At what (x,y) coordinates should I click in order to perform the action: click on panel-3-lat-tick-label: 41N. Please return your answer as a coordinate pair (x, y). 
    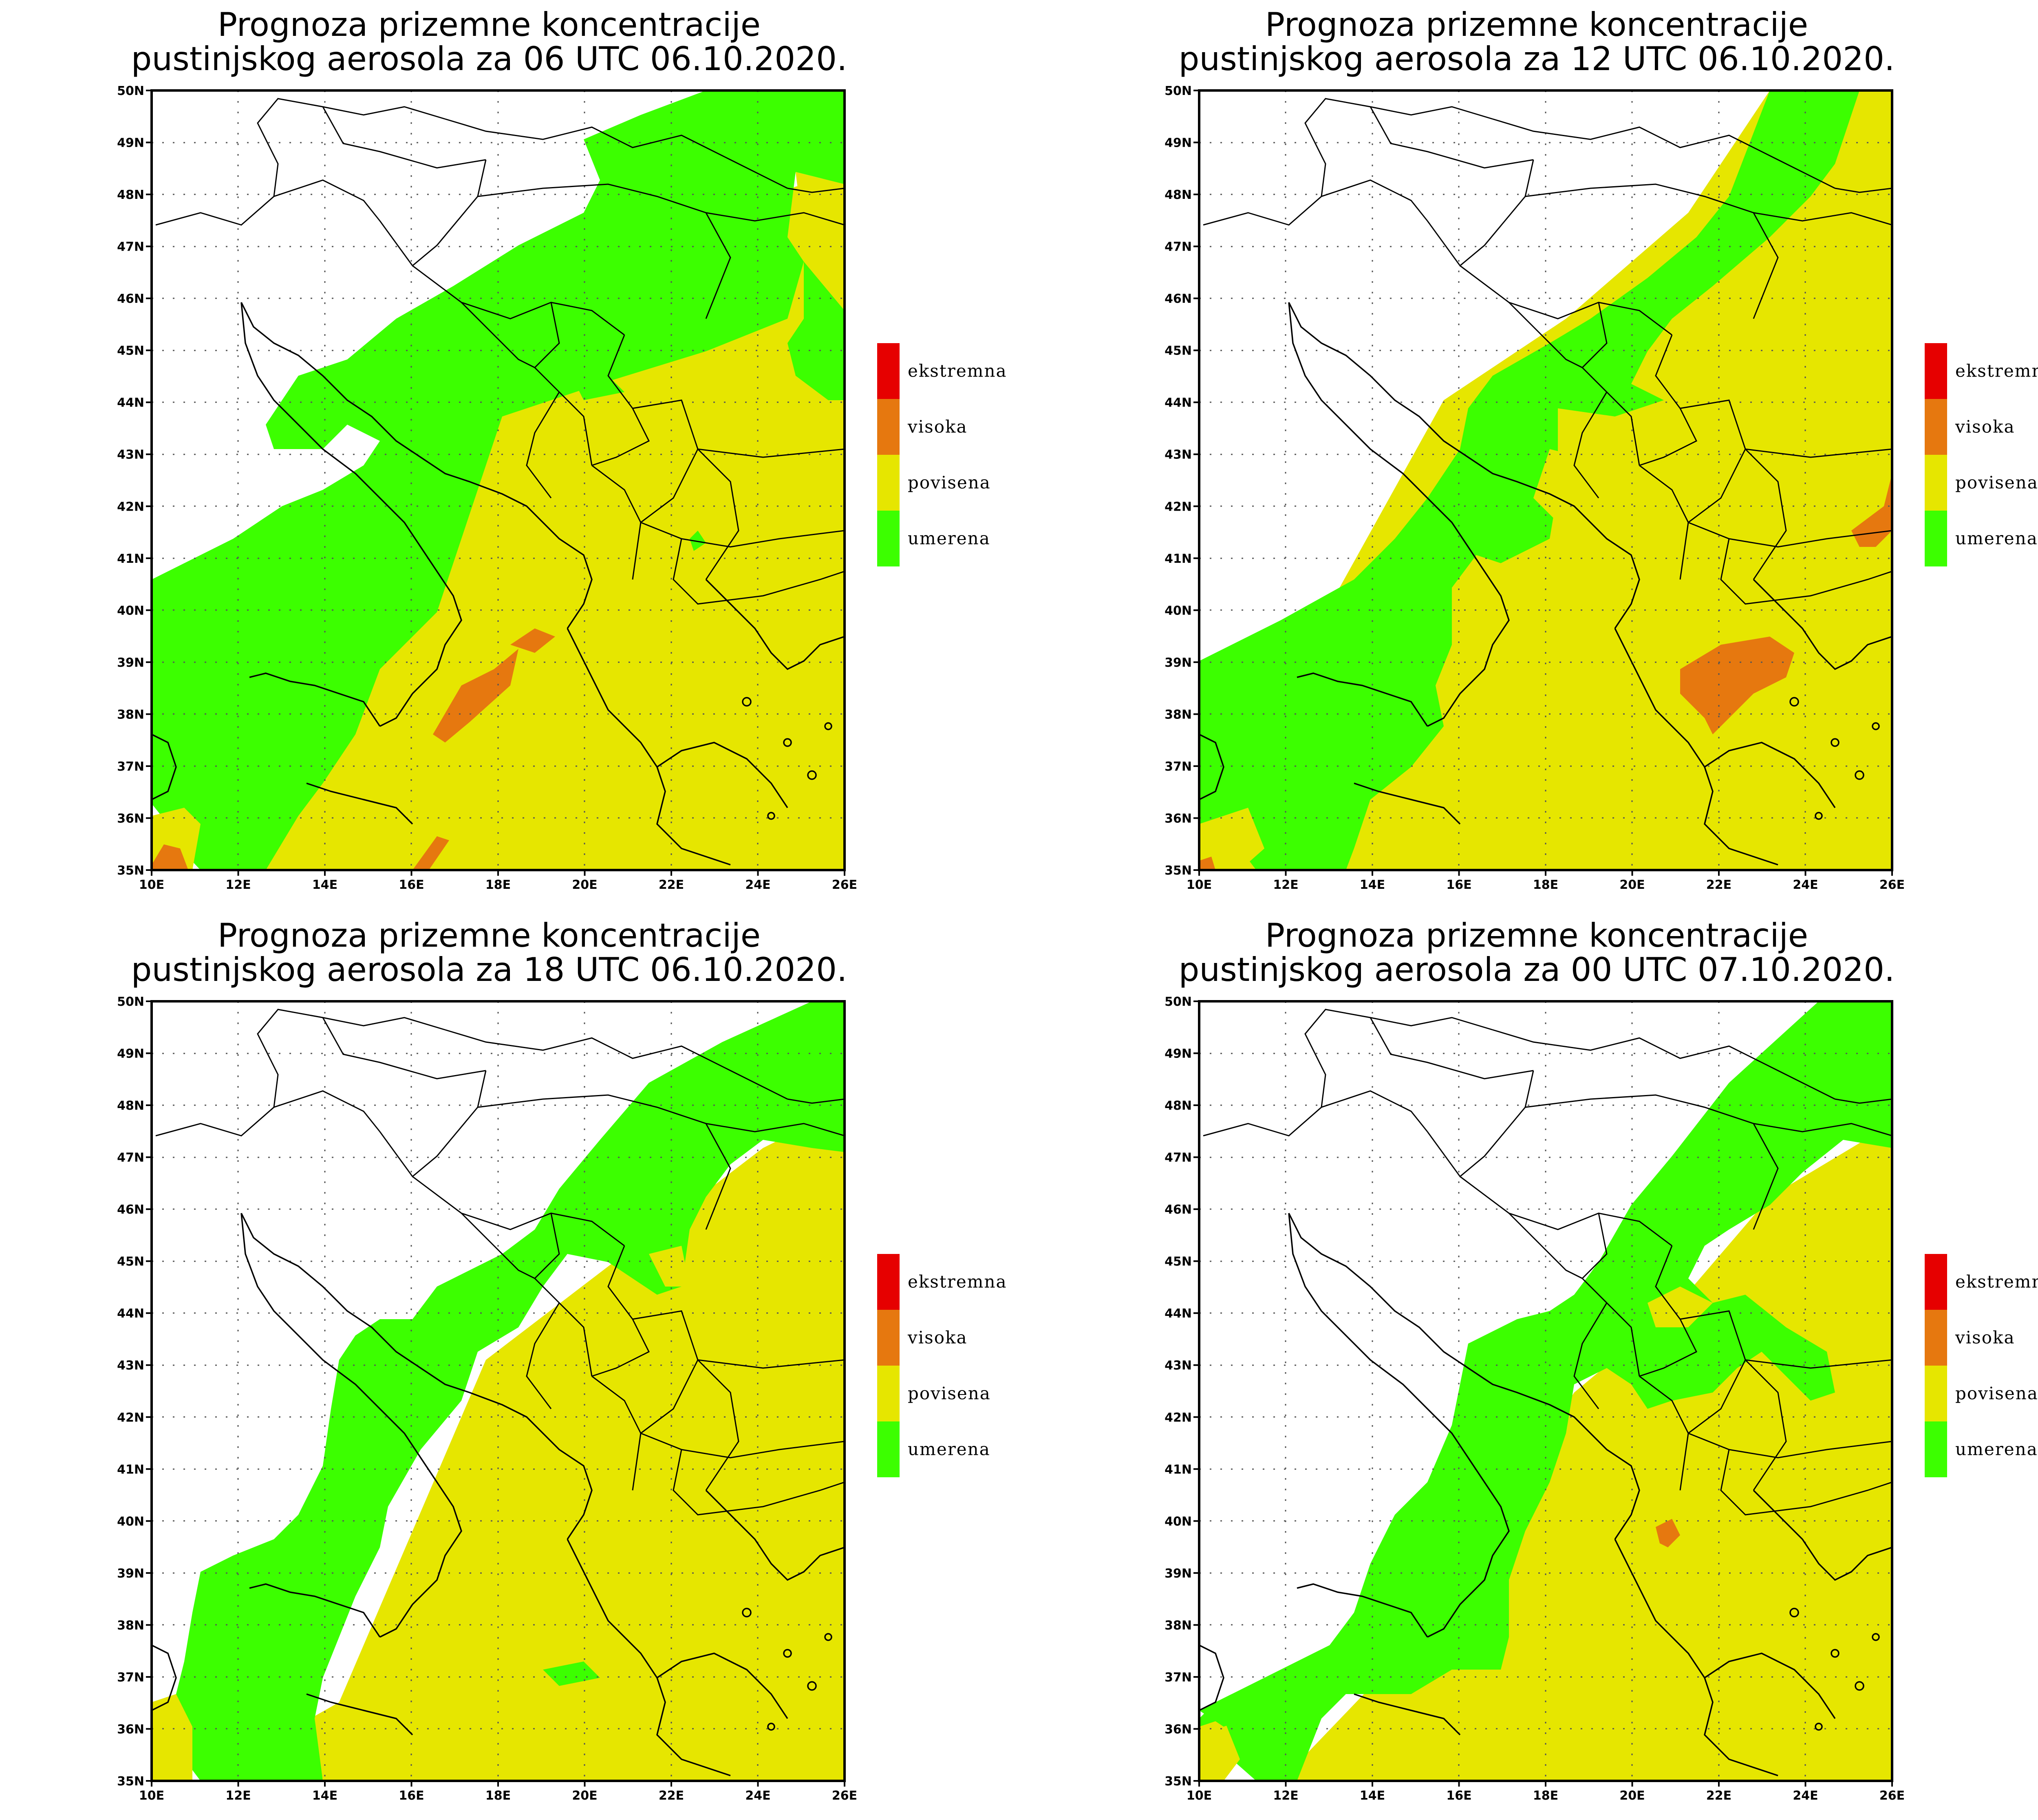
    Looking at the image, I should click on (131, 1470).